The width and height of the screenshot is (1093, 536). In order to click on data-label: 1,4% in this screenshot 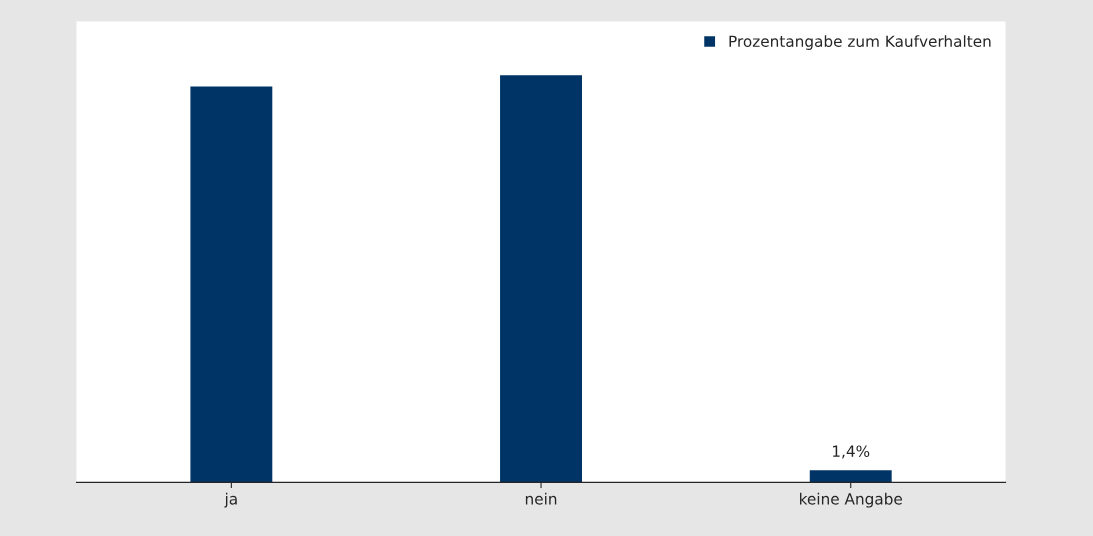, I will do `click(851, 452)`.